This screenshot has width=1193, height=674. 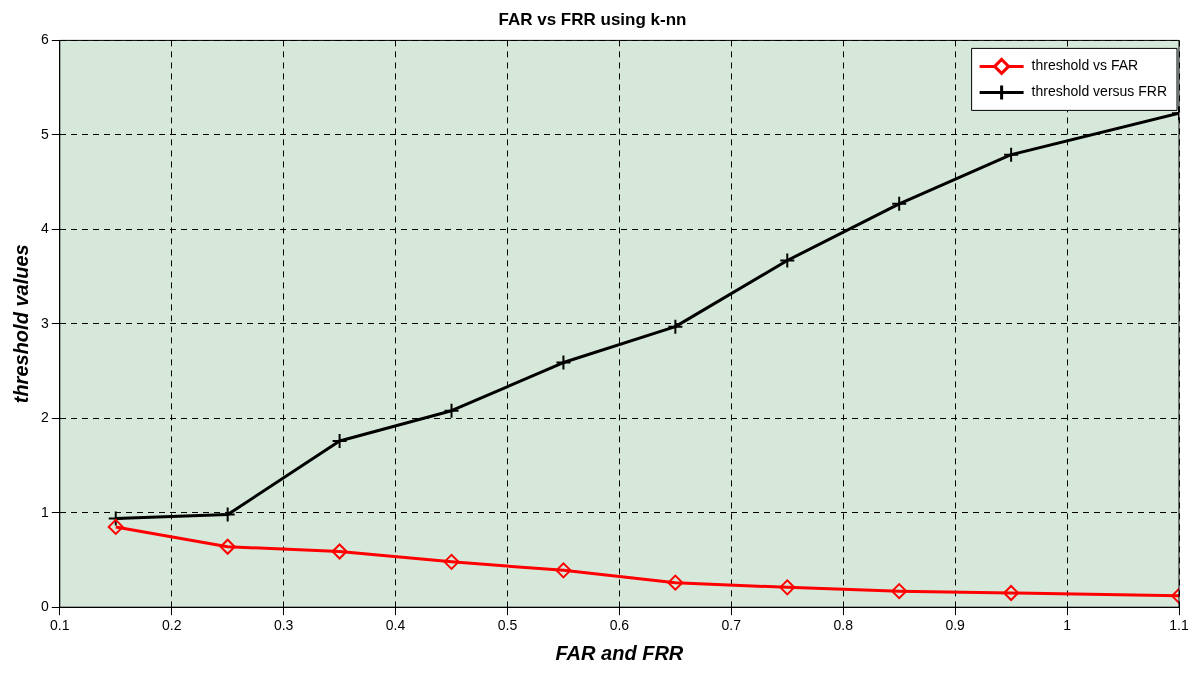 What do you see at coordinates (283, 625) in the screenshot?
I see `x-tick-label: 0.3` at bounding box center [283, 625].